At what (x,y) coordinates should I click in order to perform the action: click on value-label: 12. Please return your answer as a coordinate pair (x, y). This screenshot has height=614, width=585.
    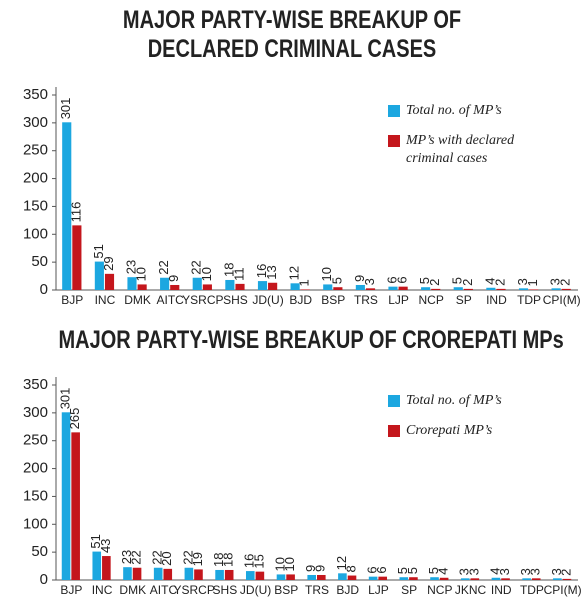
    Looking at the image, I should click on (341, 563).